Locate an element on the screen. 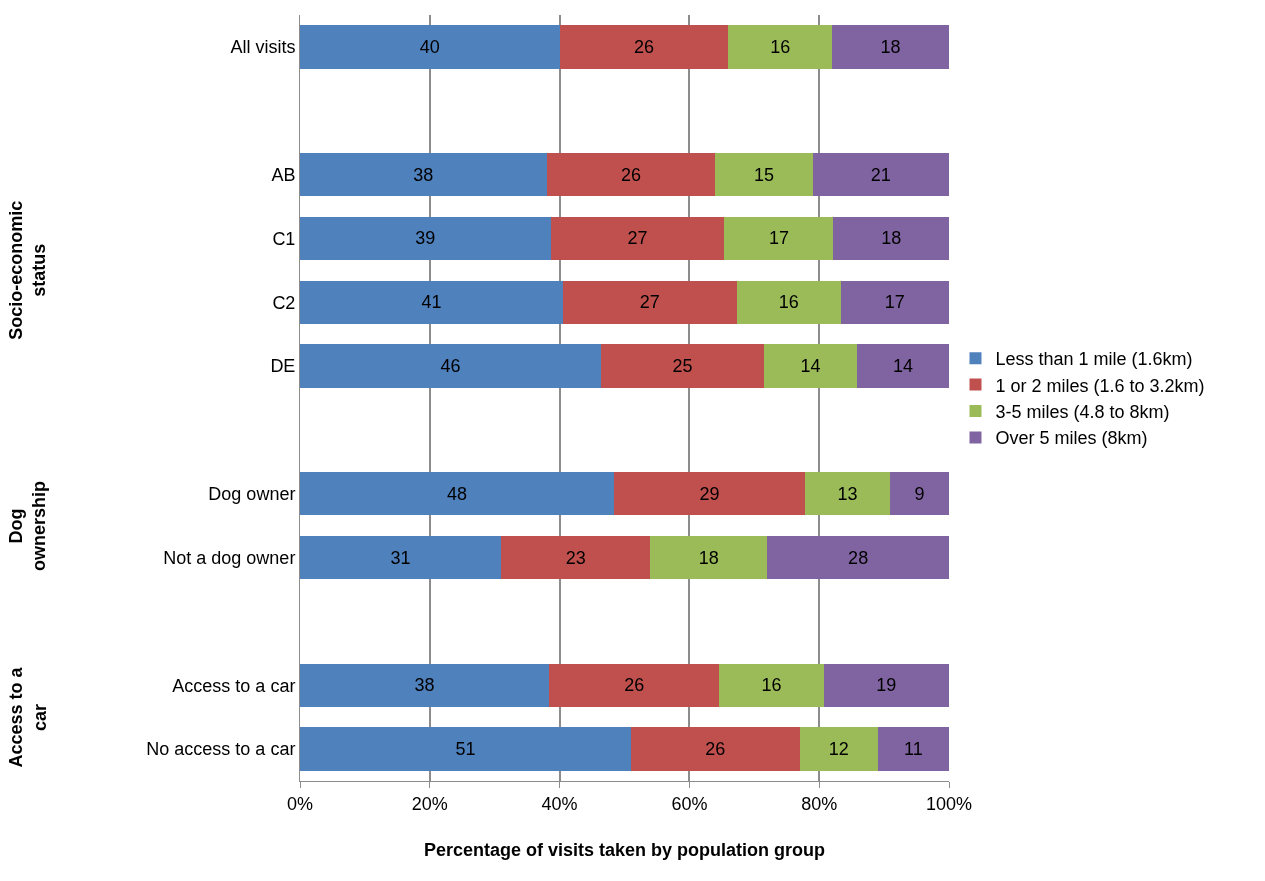  data-label: 15 is located at coordinates (764, 174).